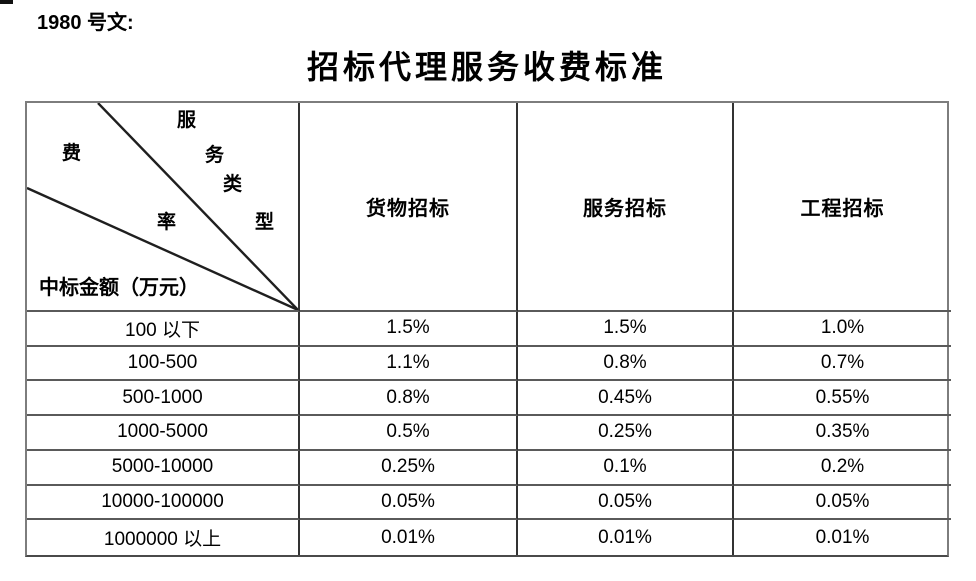  I want to click on corner-label-bid-amount: 中标金额（万元）, so click(119, 288).